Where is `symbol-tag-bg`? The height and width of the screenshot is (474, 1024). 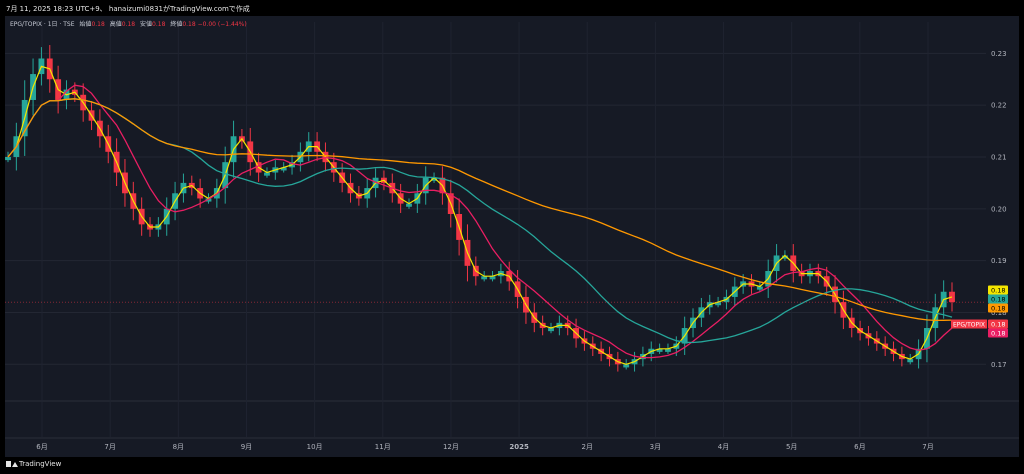
symbol-tag-bg is located at coordinates (969, 324).